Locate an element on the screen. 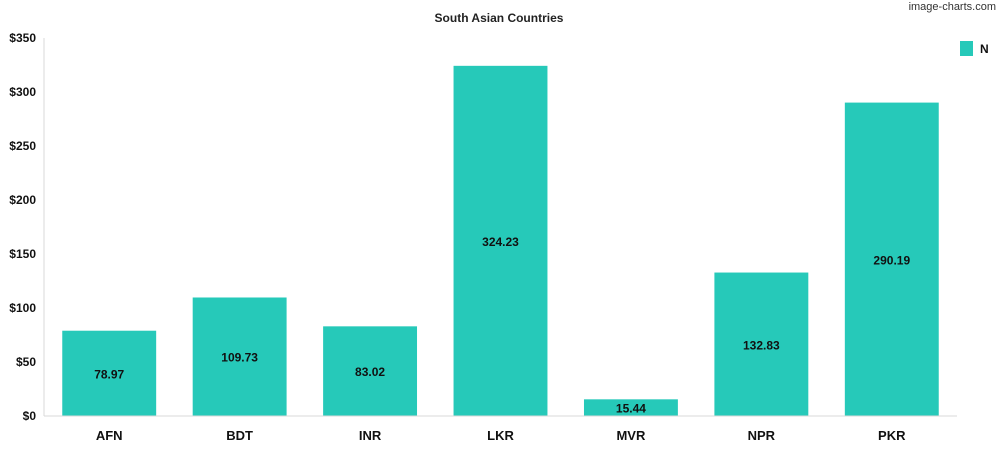 The height and width of the screenshot is (450, 999). bar-bdt is located at coordinates (239, 356).